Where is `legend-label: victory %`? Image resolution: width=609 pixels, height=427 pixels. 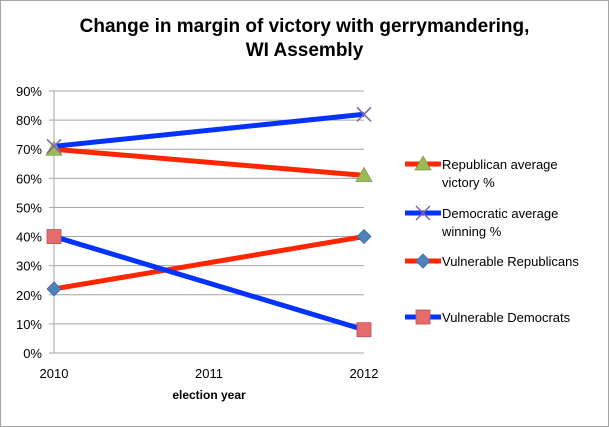 legend-label: victory % is located at coordinates (468, 182).